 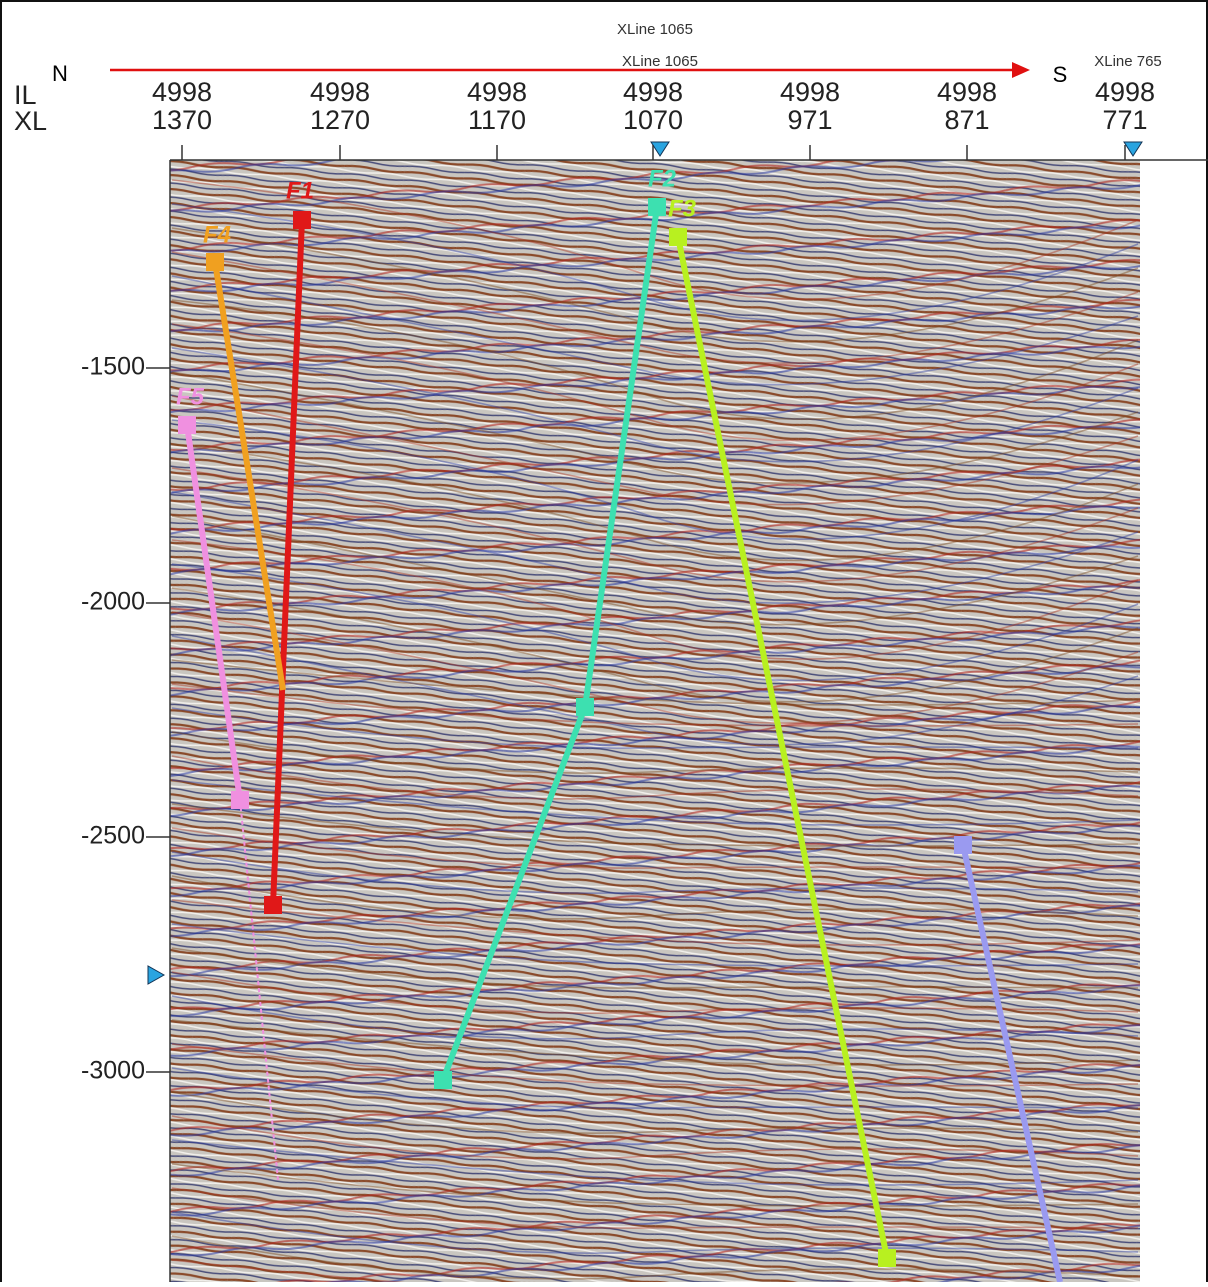 I want to click on depth-tick-label: -2500, so click(x=113, y=836).